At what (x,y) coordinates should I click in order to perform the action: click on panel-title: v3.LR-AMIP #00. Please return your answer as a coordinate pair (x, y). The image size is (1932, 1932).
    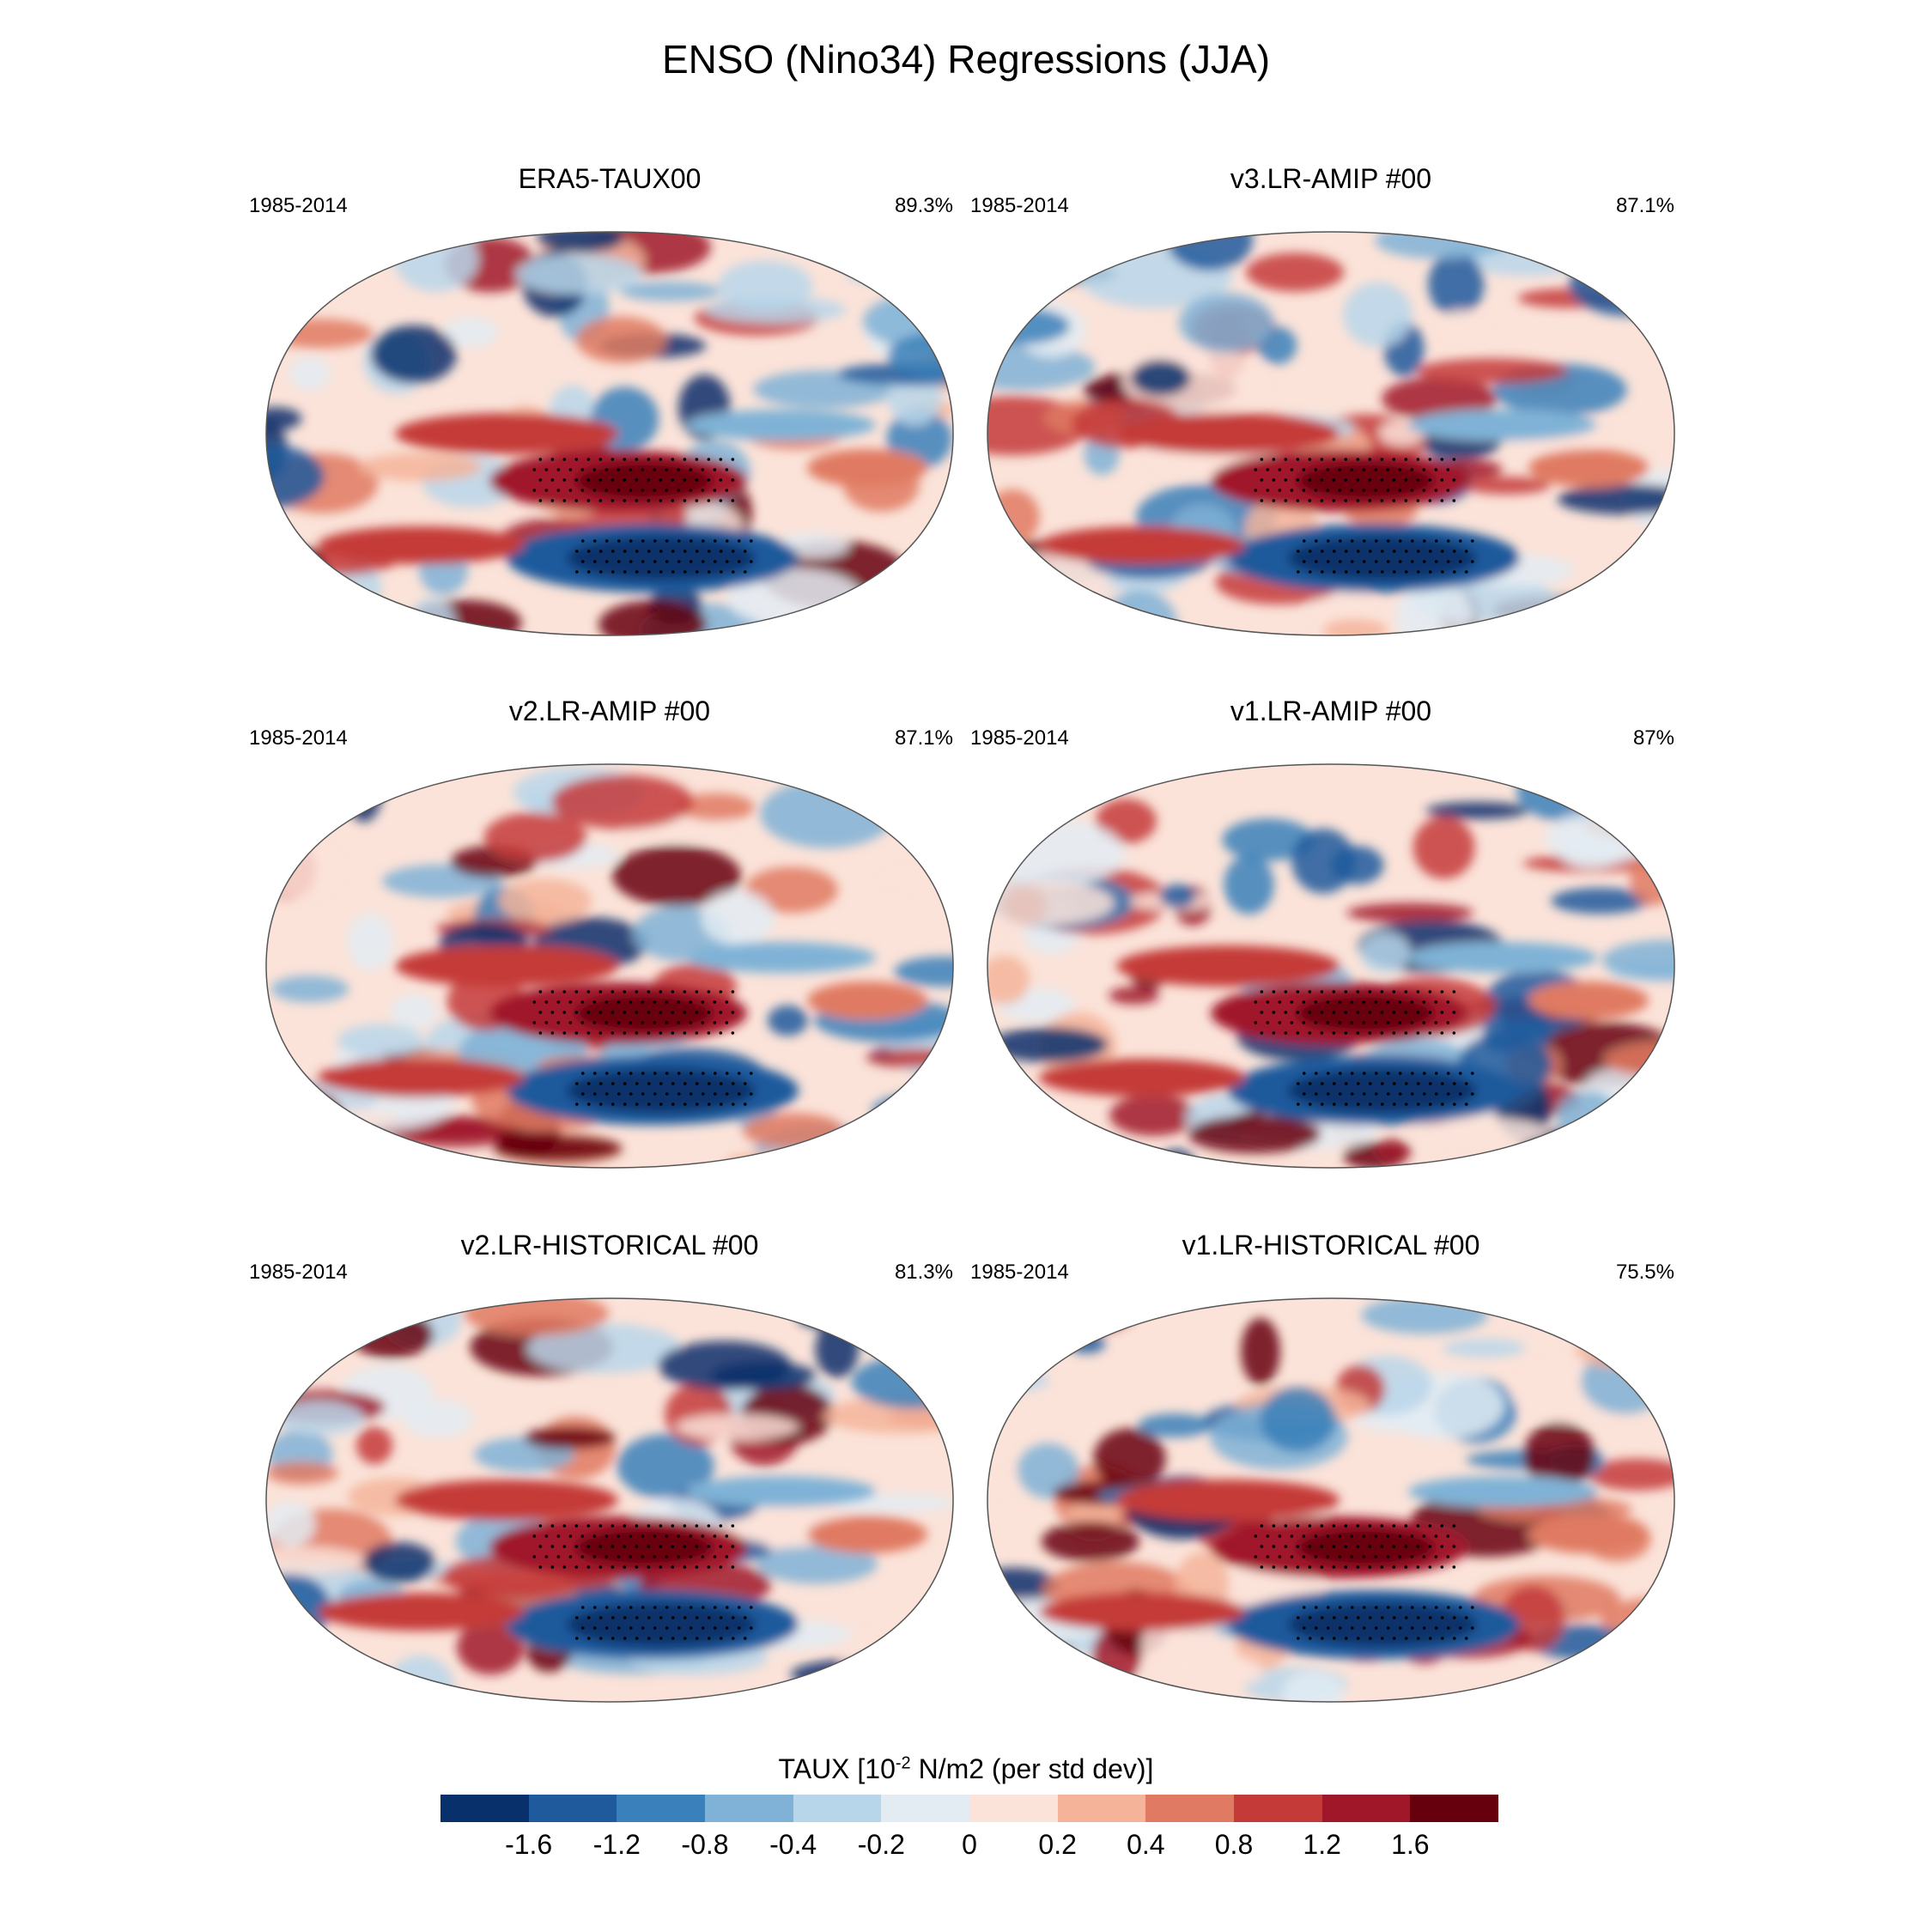
    Looking at the image, I should click on (1331, 178).